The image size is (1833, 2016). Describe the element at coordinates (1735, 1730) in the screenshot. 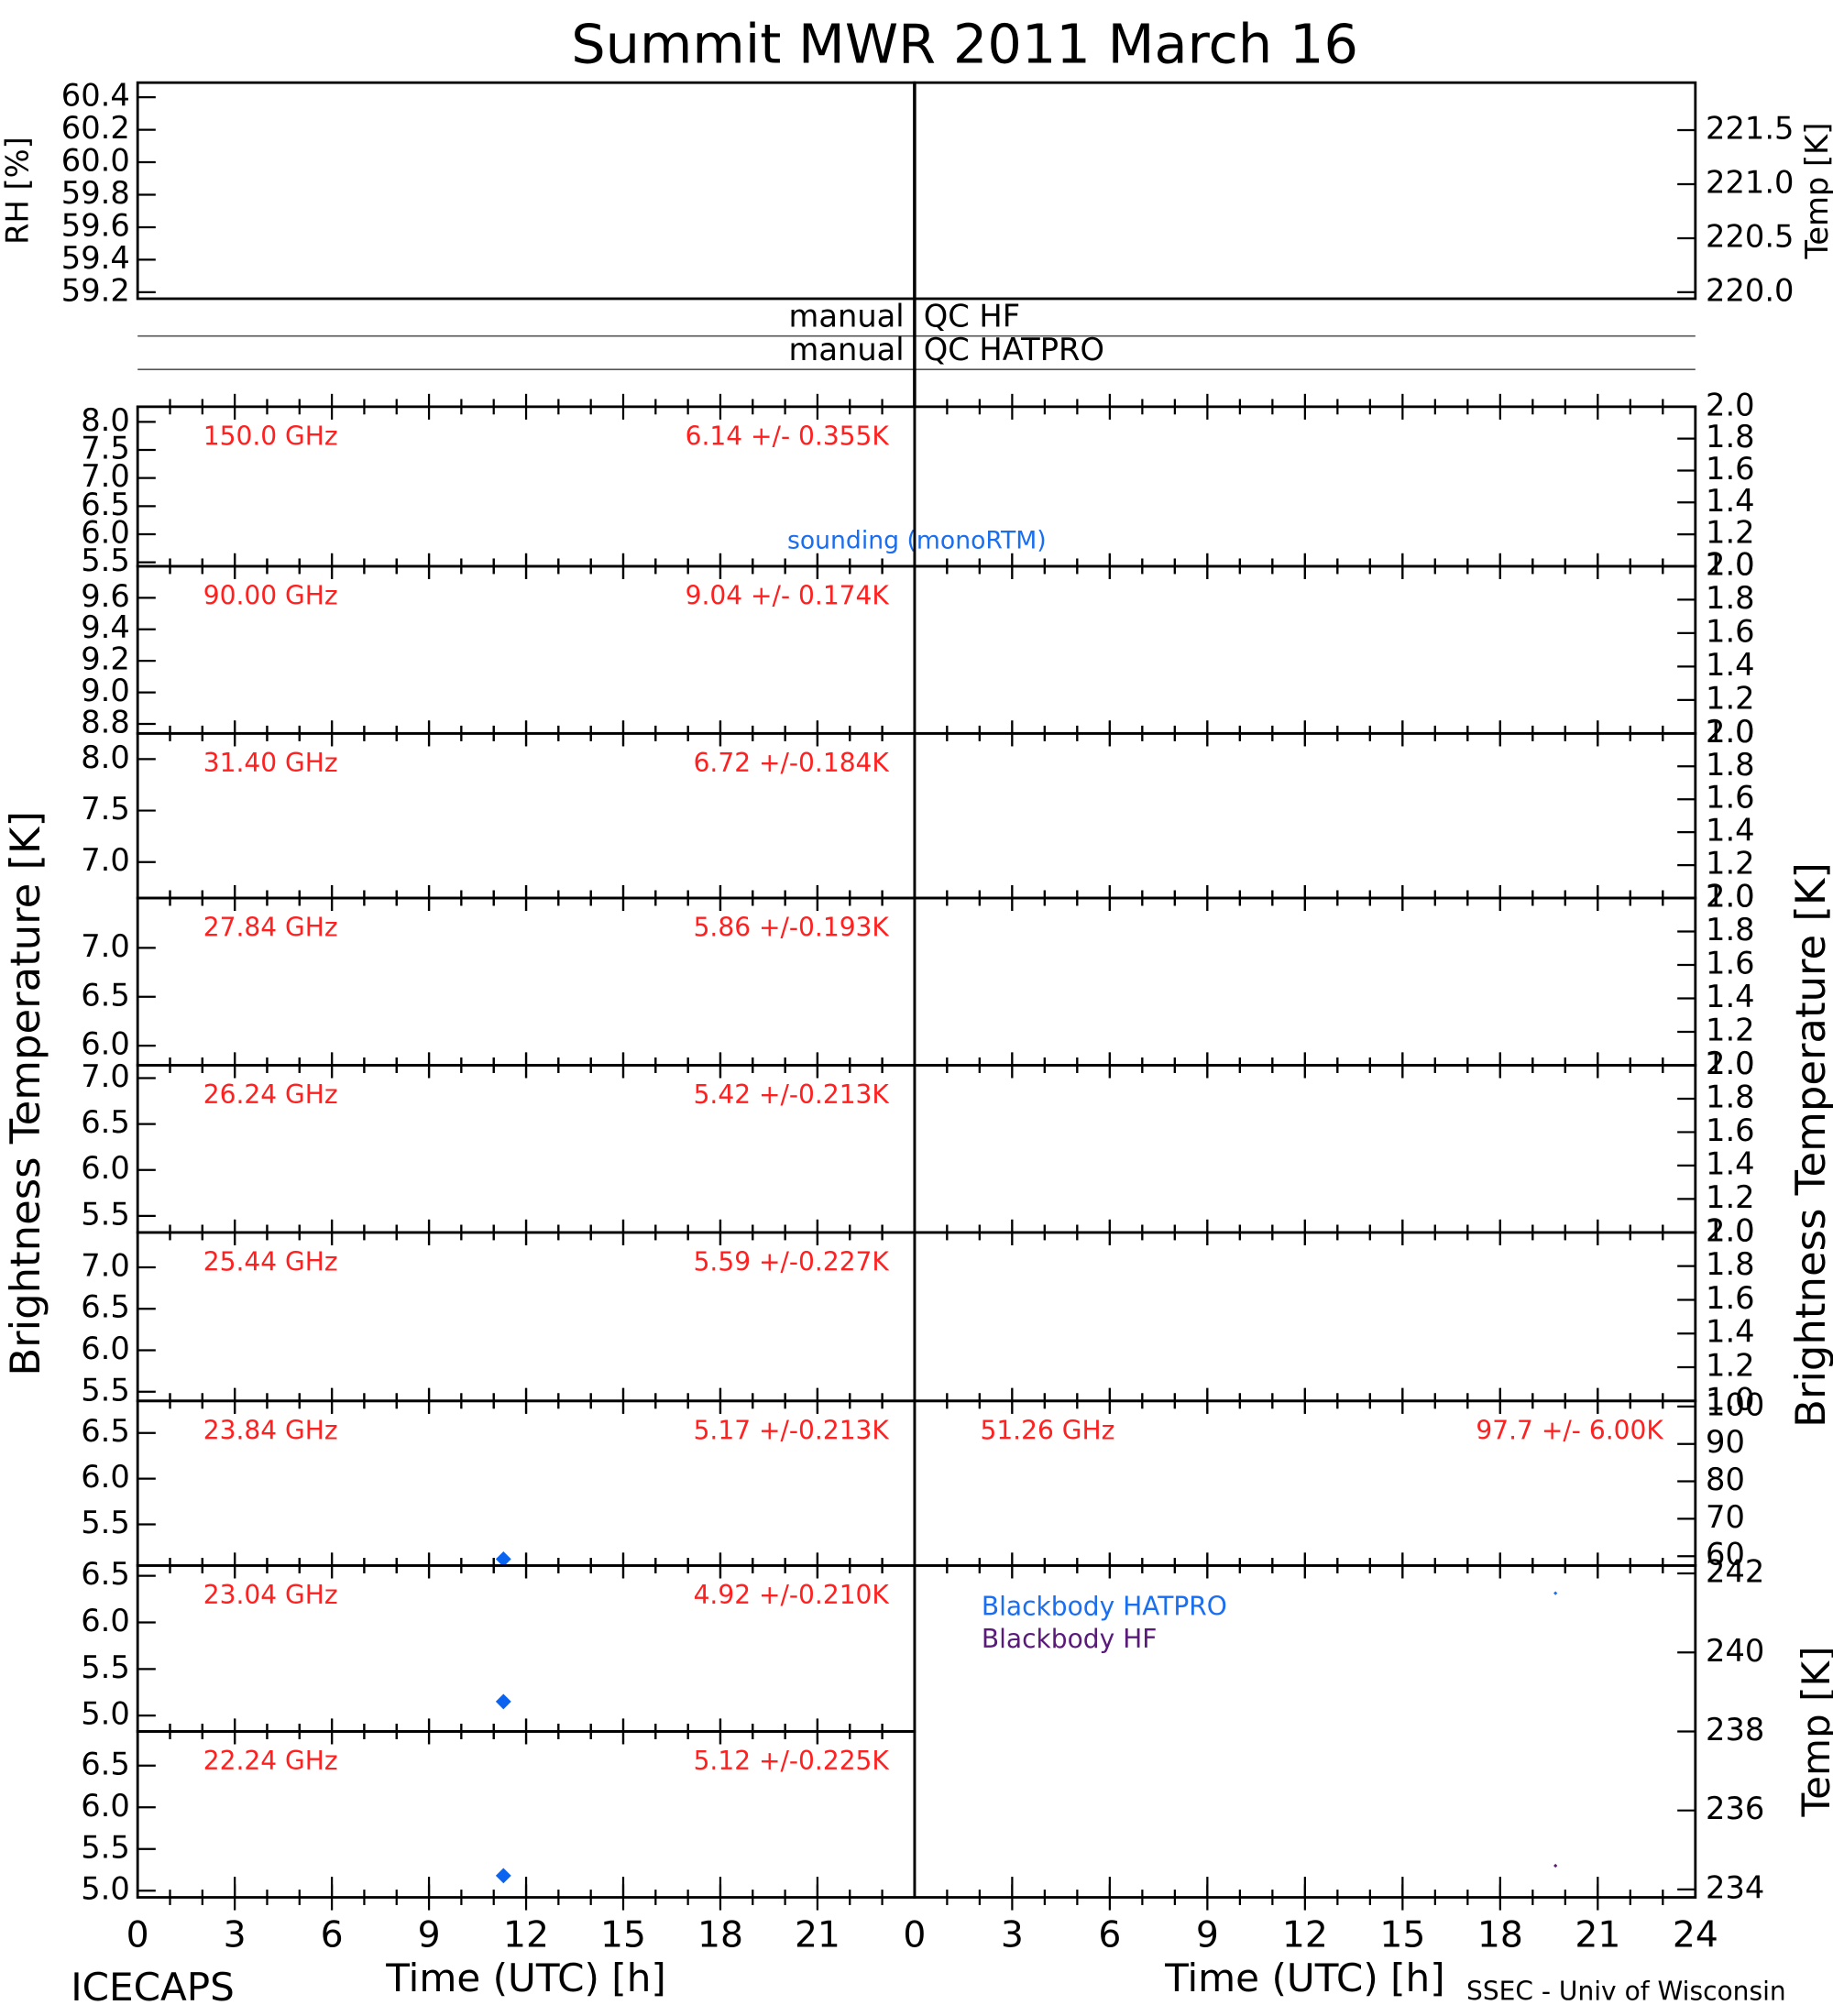

I see `y-tick-label: 238` at that location.